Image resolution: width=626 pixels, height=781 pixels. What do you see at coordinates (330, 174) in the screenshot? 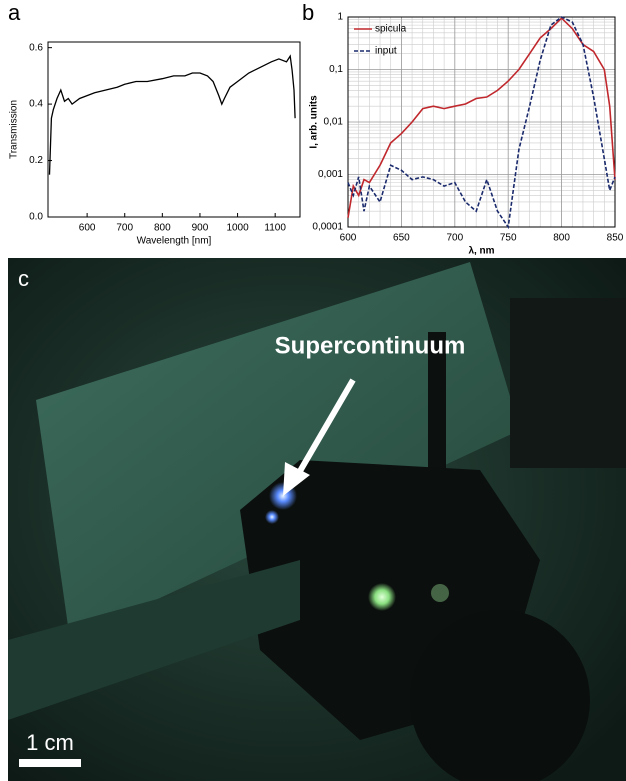
I see `y-tick-label: 0,001` at bounding box center [330, 174].